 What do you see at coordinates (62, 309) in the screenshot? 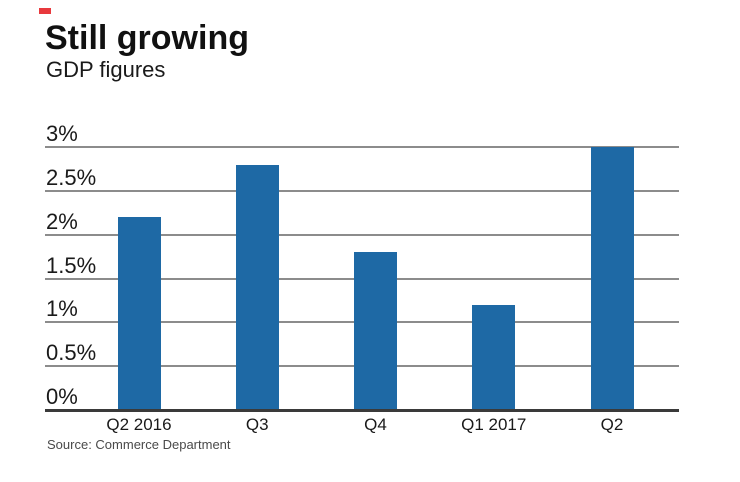
I see `y-axis-tick-label: 1%` at bounding box center [62, 309].